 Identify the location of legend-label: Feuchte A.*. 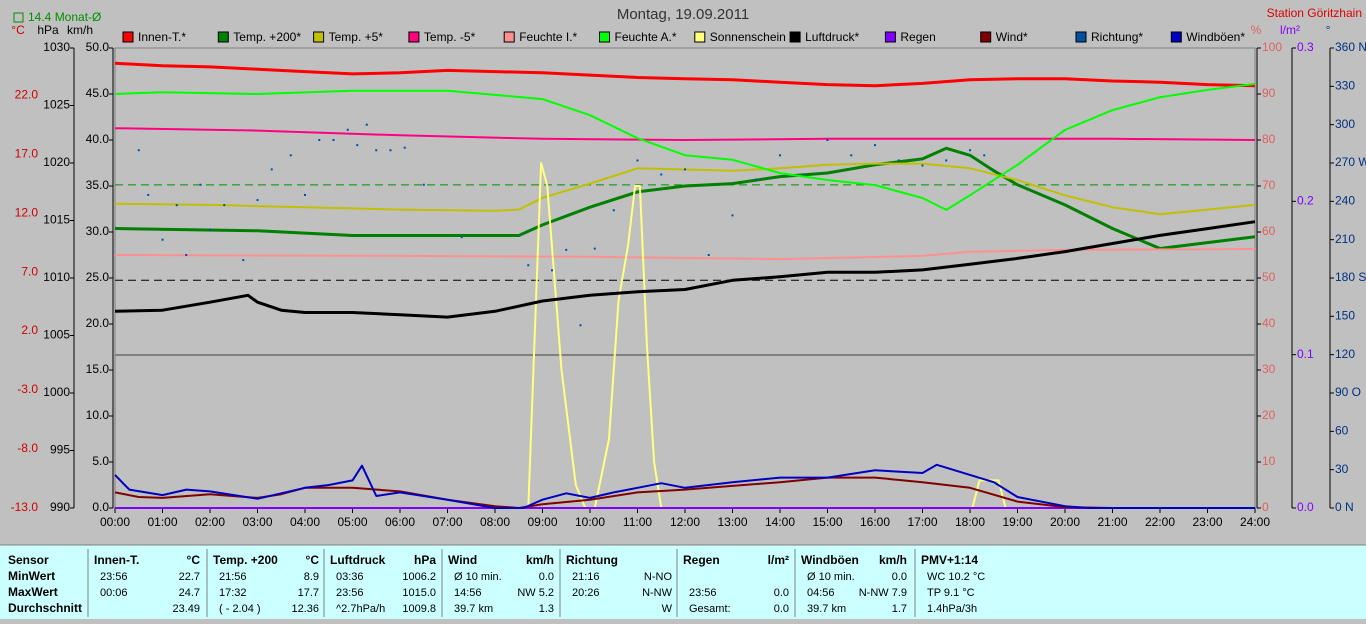
(646, 37).